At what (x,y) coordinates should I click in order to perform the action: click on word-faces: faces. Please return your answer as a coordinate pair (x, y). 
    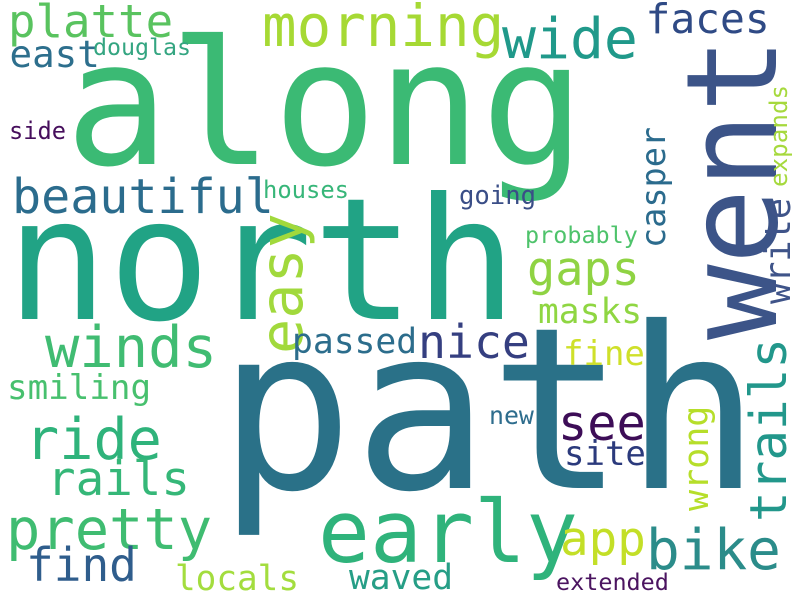
    Looking at the image, I should click on (707, 21).